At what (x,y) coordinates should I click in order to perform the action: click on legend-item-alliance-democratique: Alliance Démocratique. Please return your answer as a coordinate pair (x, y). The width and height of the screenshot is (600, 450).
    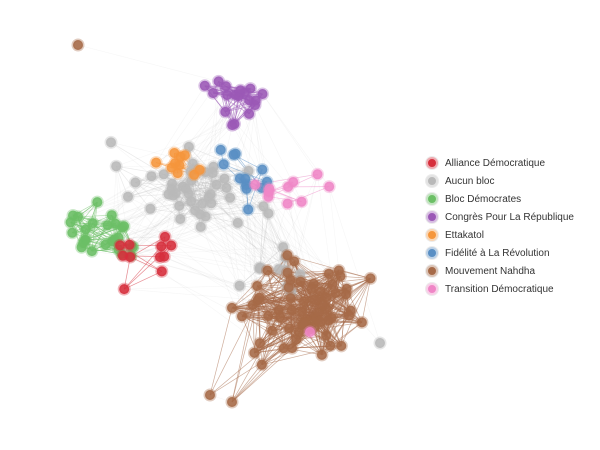
    Looking at the image, I should click on (500, 163).